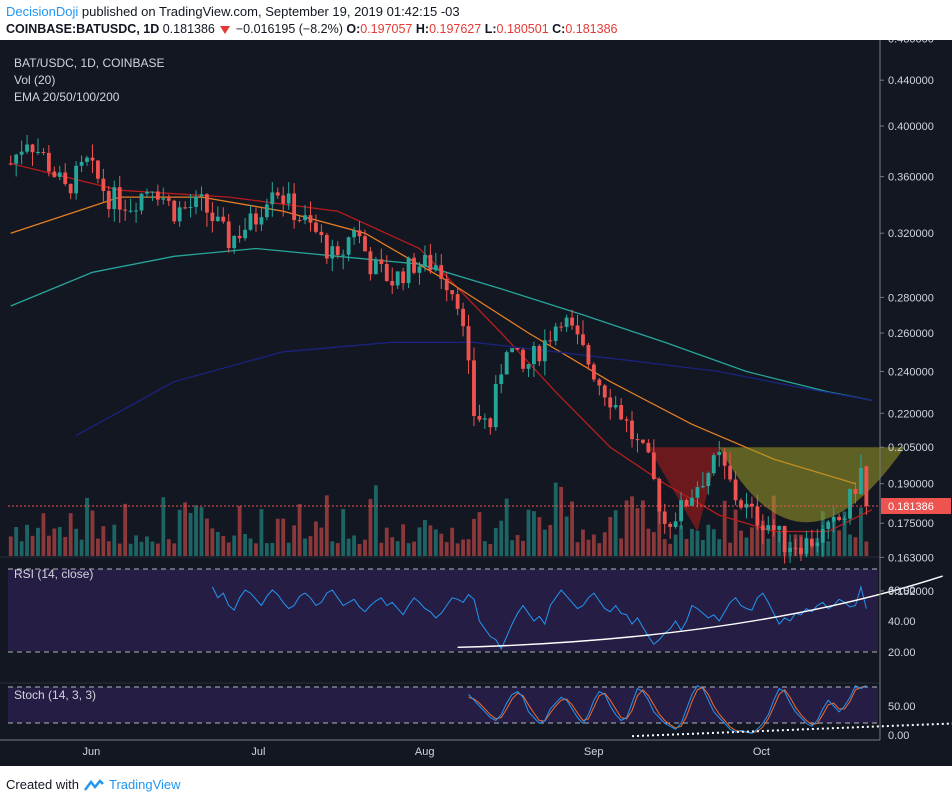 Image resolution: width=952 pixels, height=802 pixels. What do you see at coordinates (911, 127) in the screenshot?
I see `price-tick-label: 0.400000` at bounding box center [911, 127].